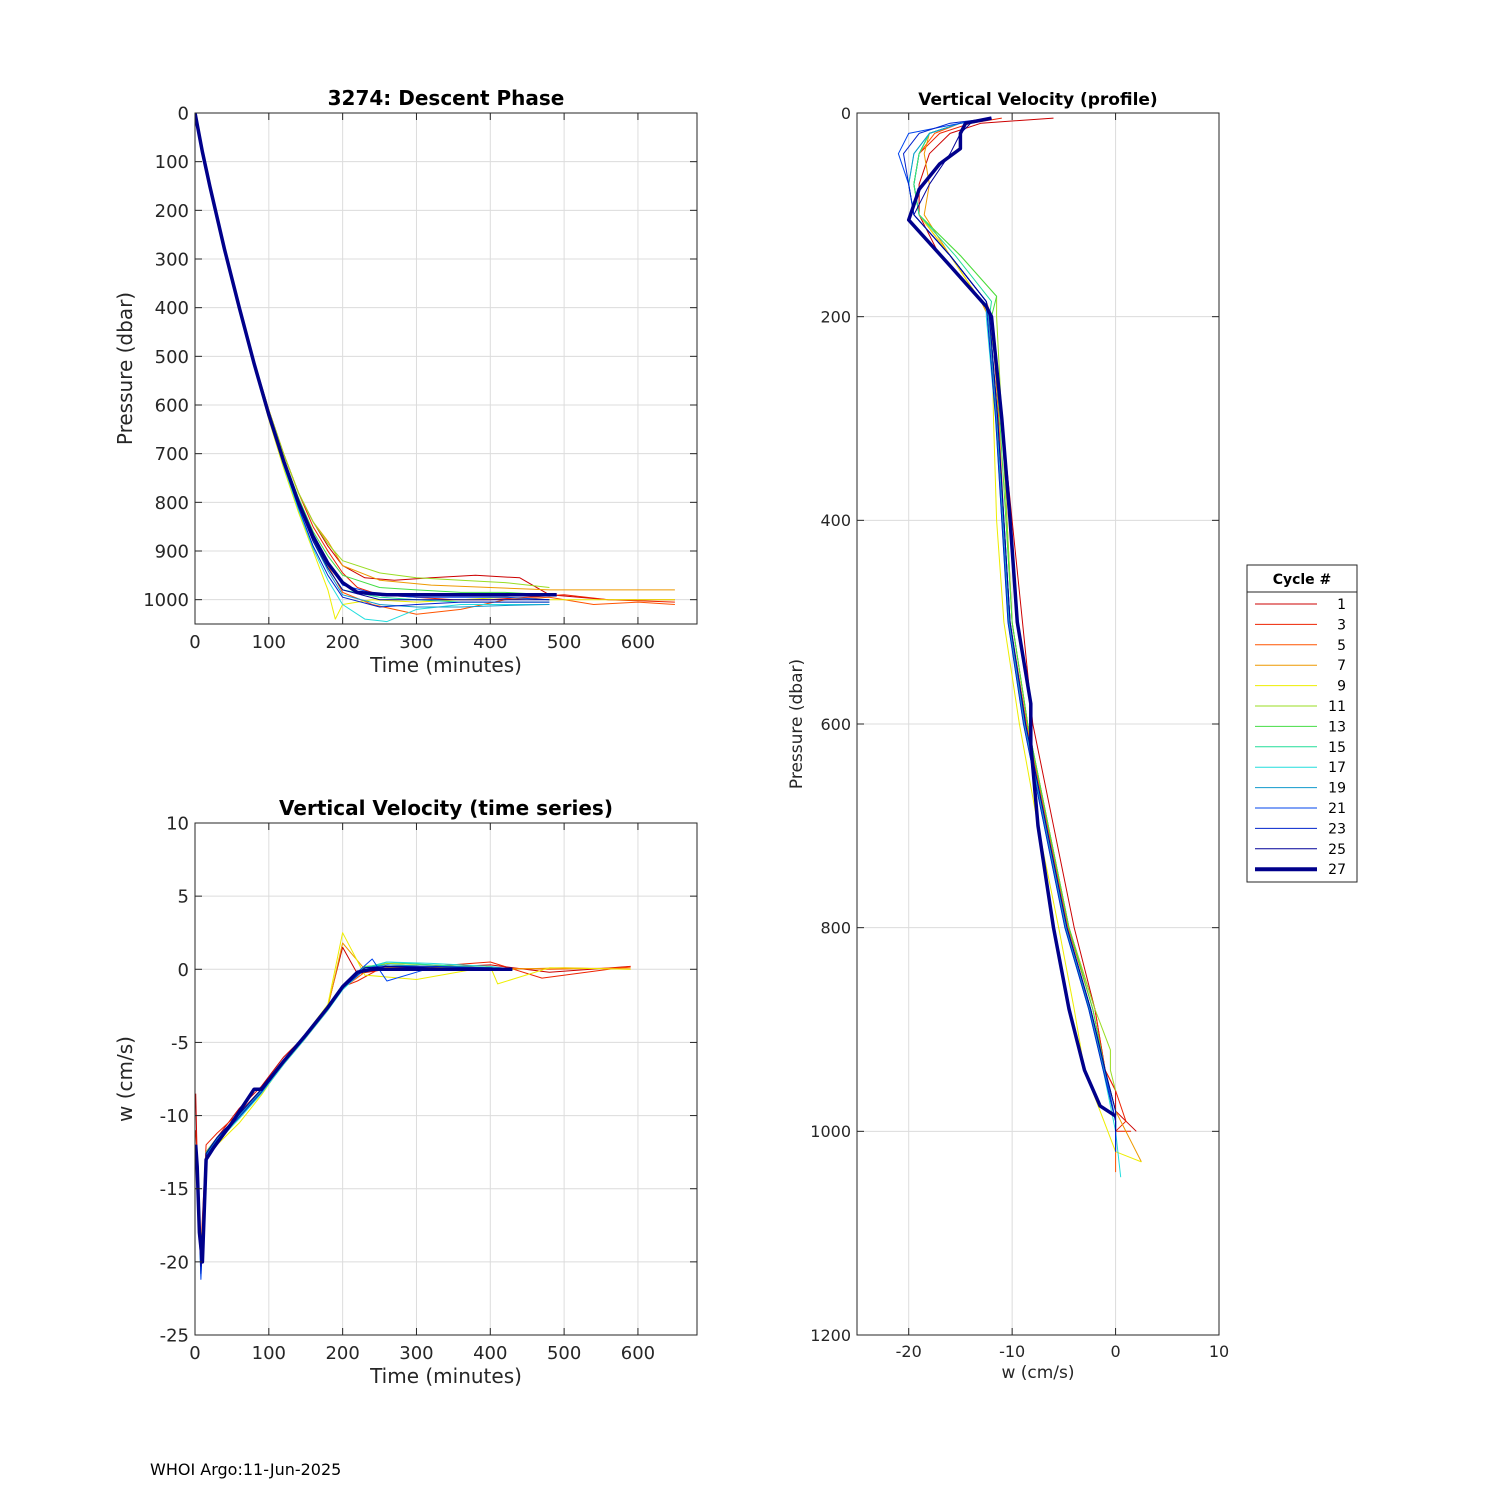  I want to click on legend-label: 19, so click(1337, 789).